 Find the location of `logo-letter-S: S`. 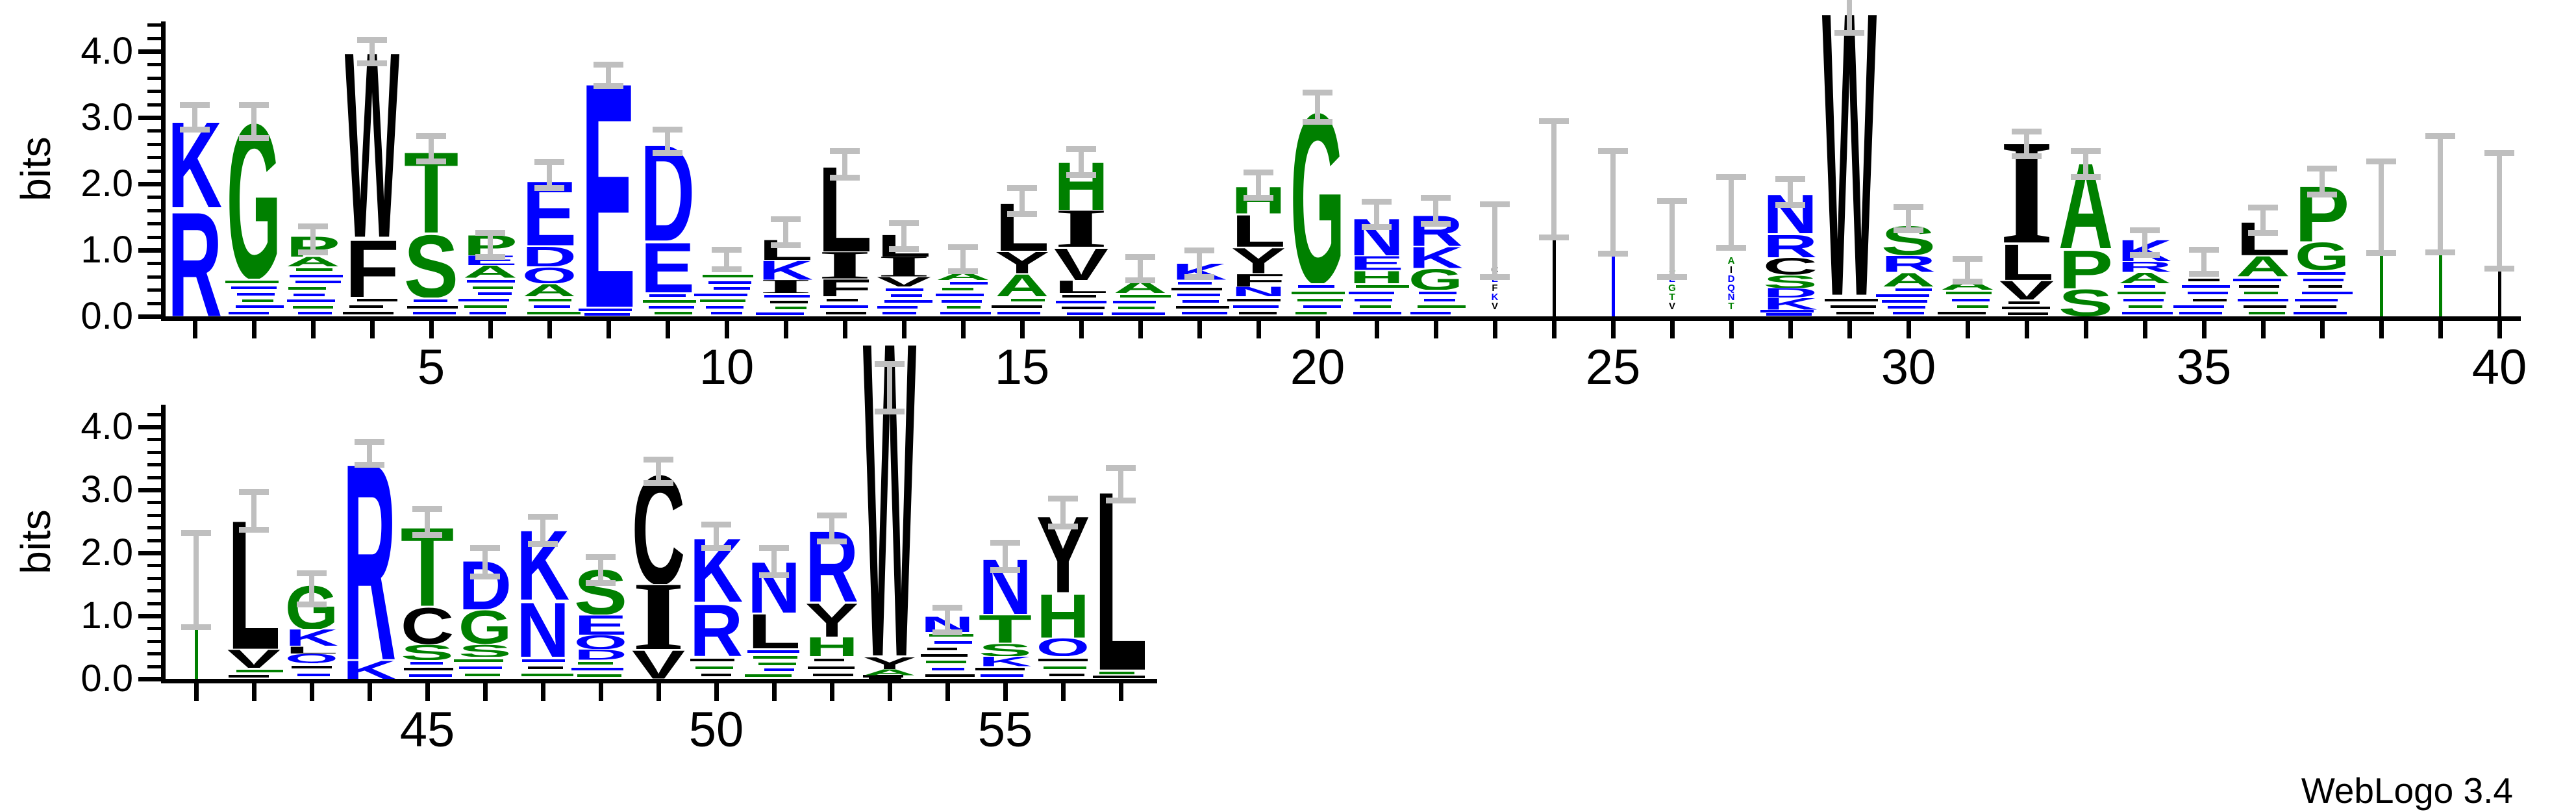

logo-letter-S: S is located at coordinates (427, 652).